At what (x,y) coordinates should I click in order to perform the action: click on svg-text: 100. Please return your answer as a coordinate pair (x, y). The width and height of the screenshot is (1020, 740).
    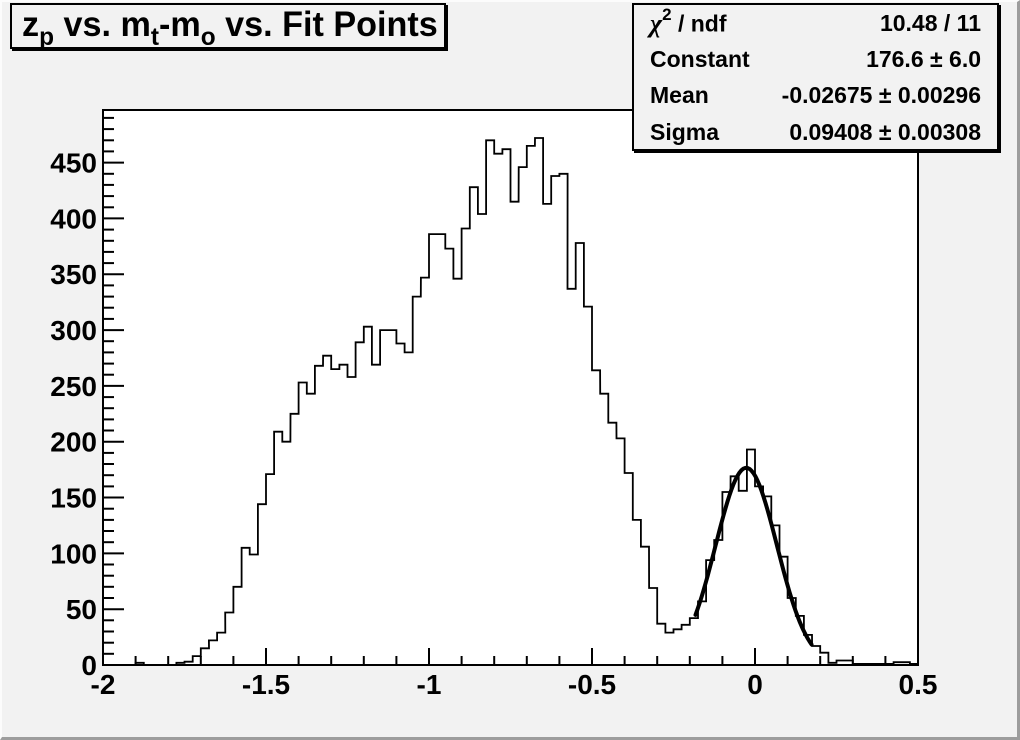
    Looking at the image, I should click on (73, 553).